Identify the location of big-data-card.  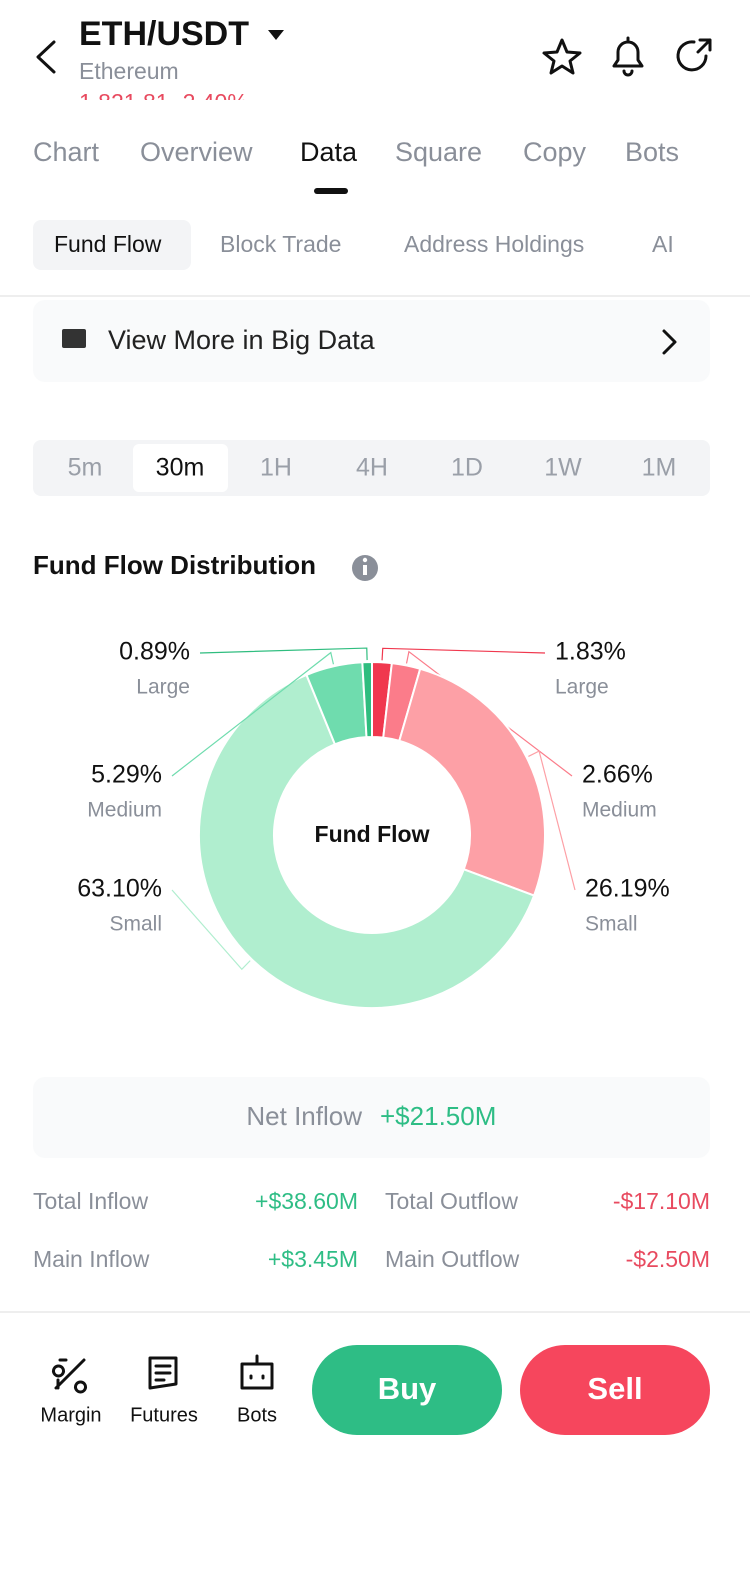
(371, 341).